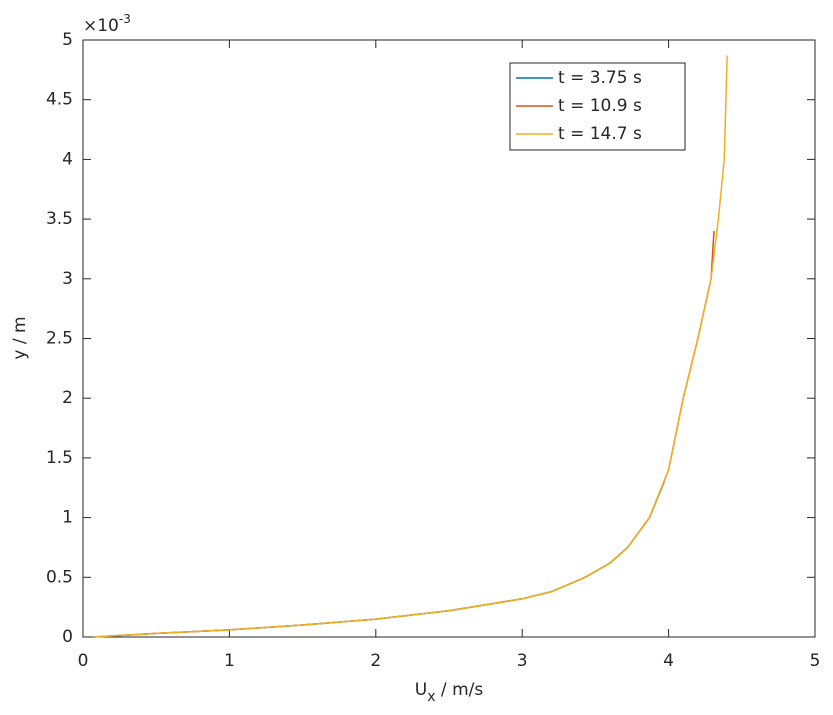 This screenshot has height=715, width=833. What do you see at coordinates (375, 661) in the screenshot?
I see `x-tick-label: 2` at bounding box center [375, 661].